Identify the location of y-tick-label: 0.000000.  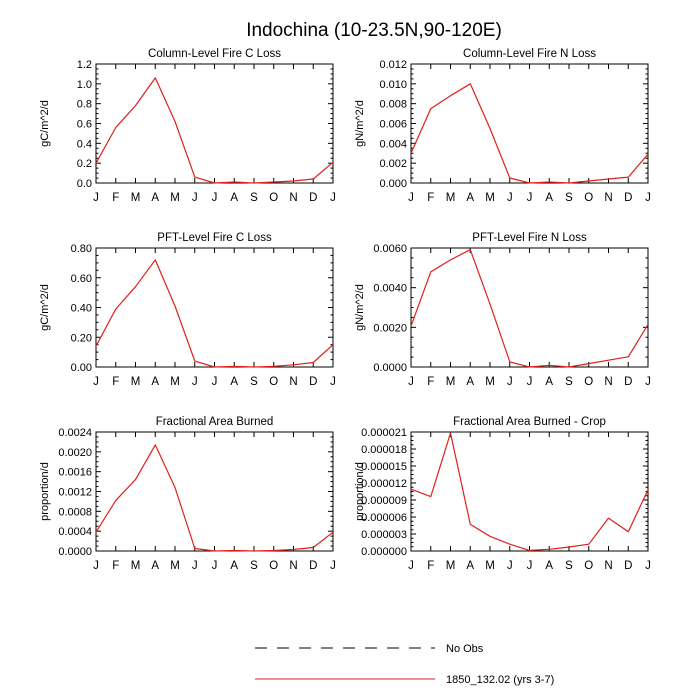
(384, 552).